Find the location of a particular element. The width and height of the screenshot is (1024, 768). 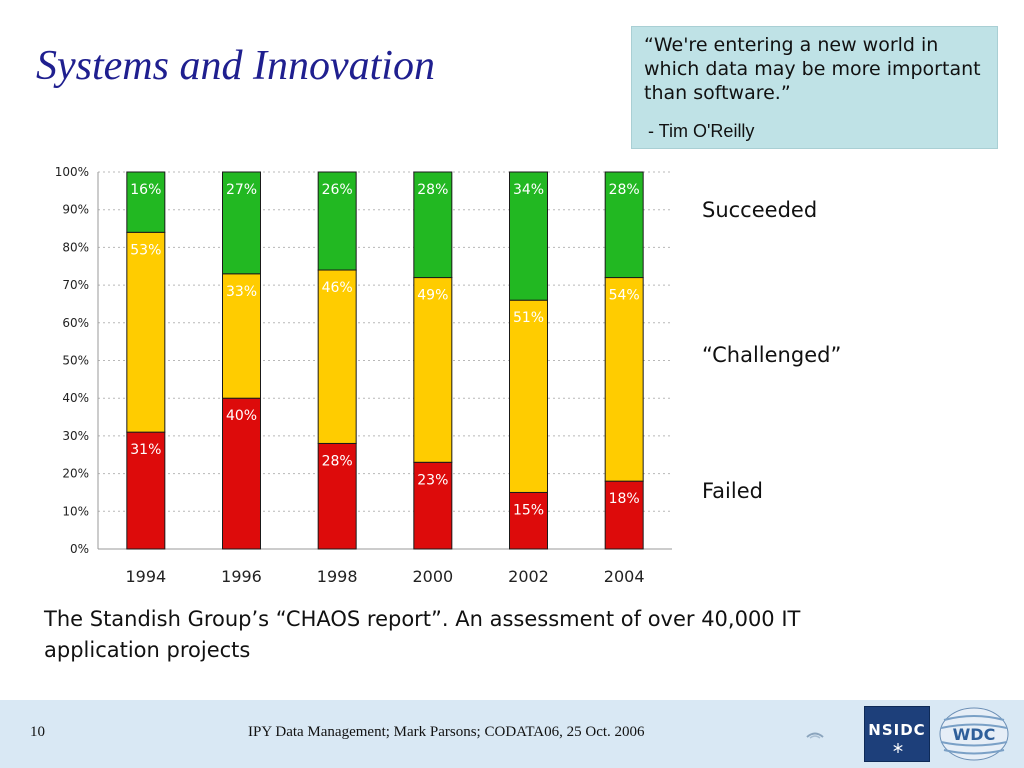

x-tick-label: 1996 is located at coordinates (241, 576).